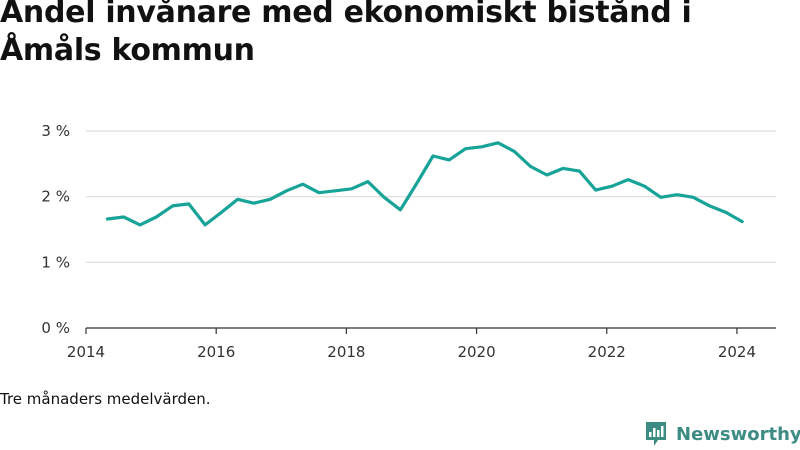 This screenshot has width=800, height=450. I want to click on y-tick-label: 3 %, so click(55, 131).